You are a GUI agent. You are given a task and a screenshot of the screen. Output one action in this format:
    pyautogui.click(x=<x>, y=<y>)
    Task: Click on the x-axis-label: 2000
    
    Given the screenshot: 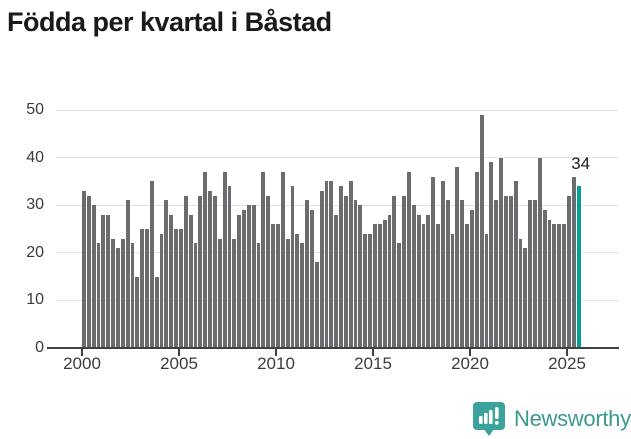 What is the action you would take?
    pyautogui.click(x=82, y=363)
    